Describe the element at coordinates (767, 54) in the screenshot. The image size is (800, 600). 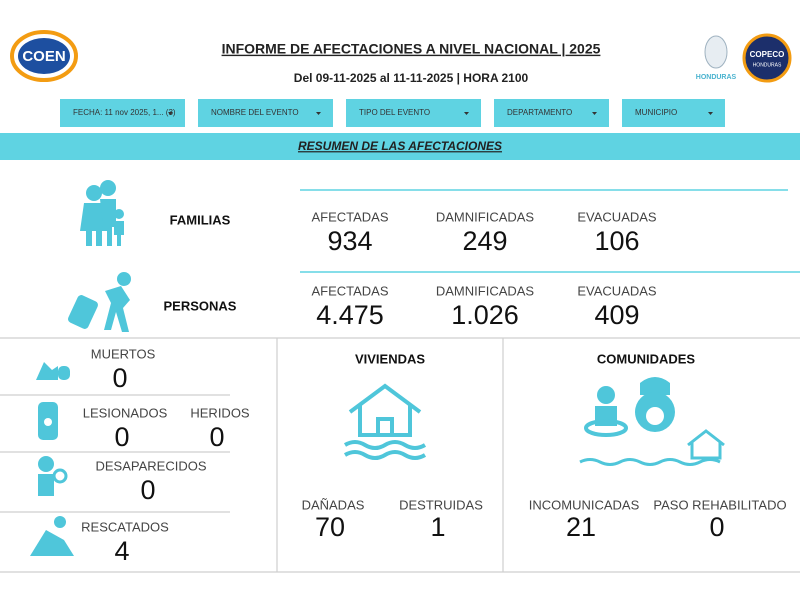
I see `logo-text: COPECO` at that location.